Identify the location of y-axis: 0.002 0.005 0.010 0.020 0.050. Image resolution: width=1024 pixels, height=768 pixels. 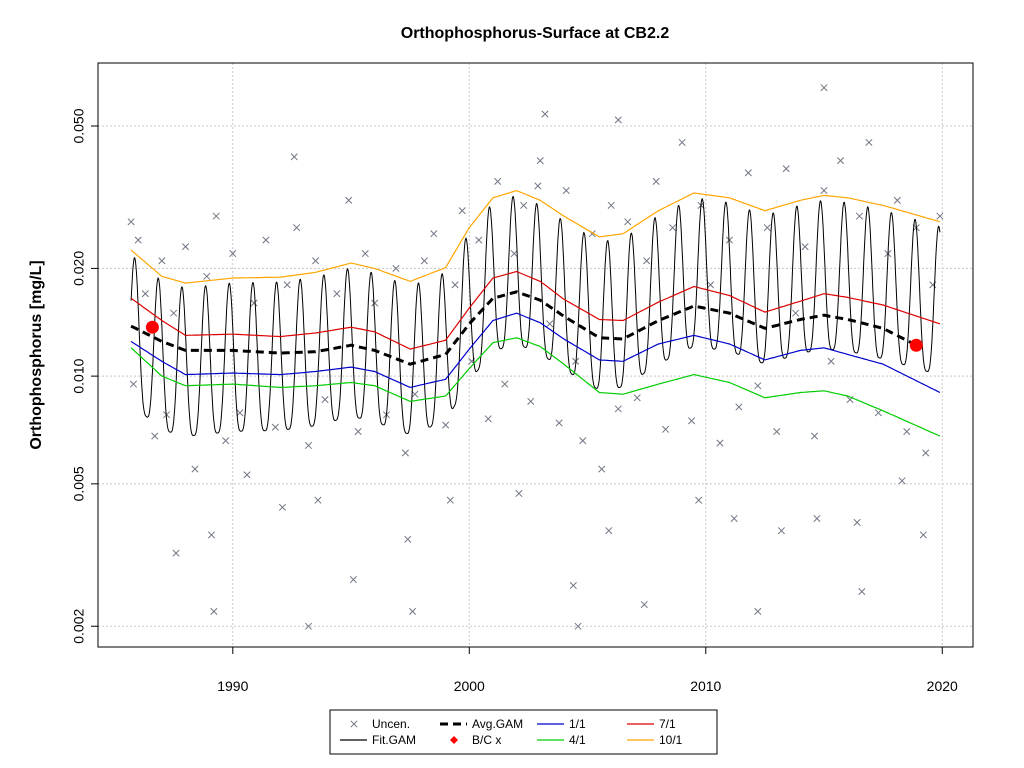
(84, 376).